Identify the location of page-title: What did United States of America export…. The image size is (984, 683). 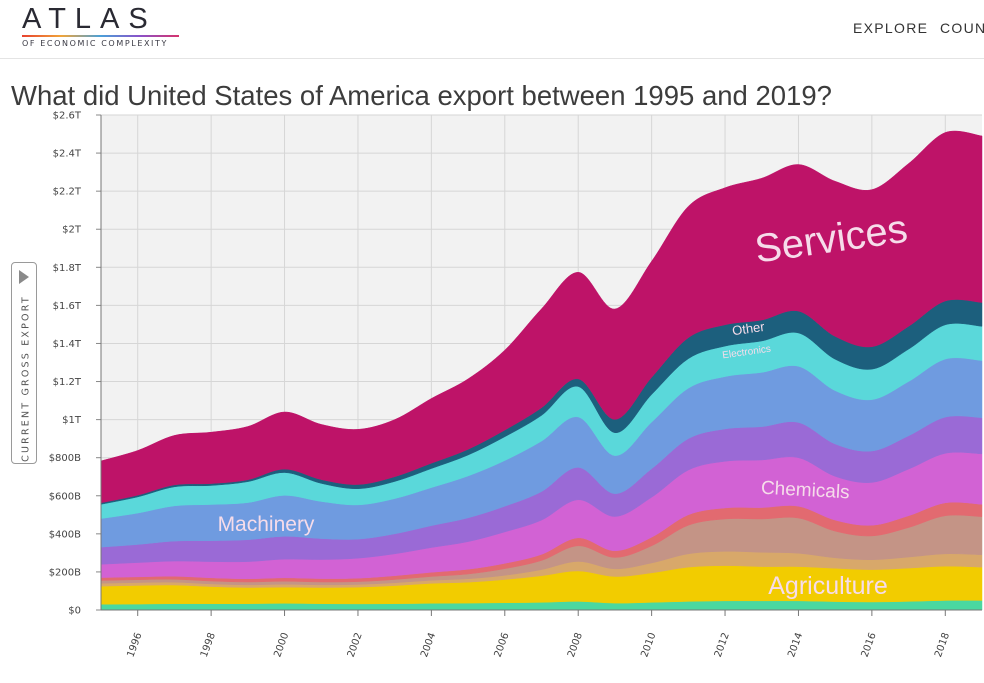
(421, 95).